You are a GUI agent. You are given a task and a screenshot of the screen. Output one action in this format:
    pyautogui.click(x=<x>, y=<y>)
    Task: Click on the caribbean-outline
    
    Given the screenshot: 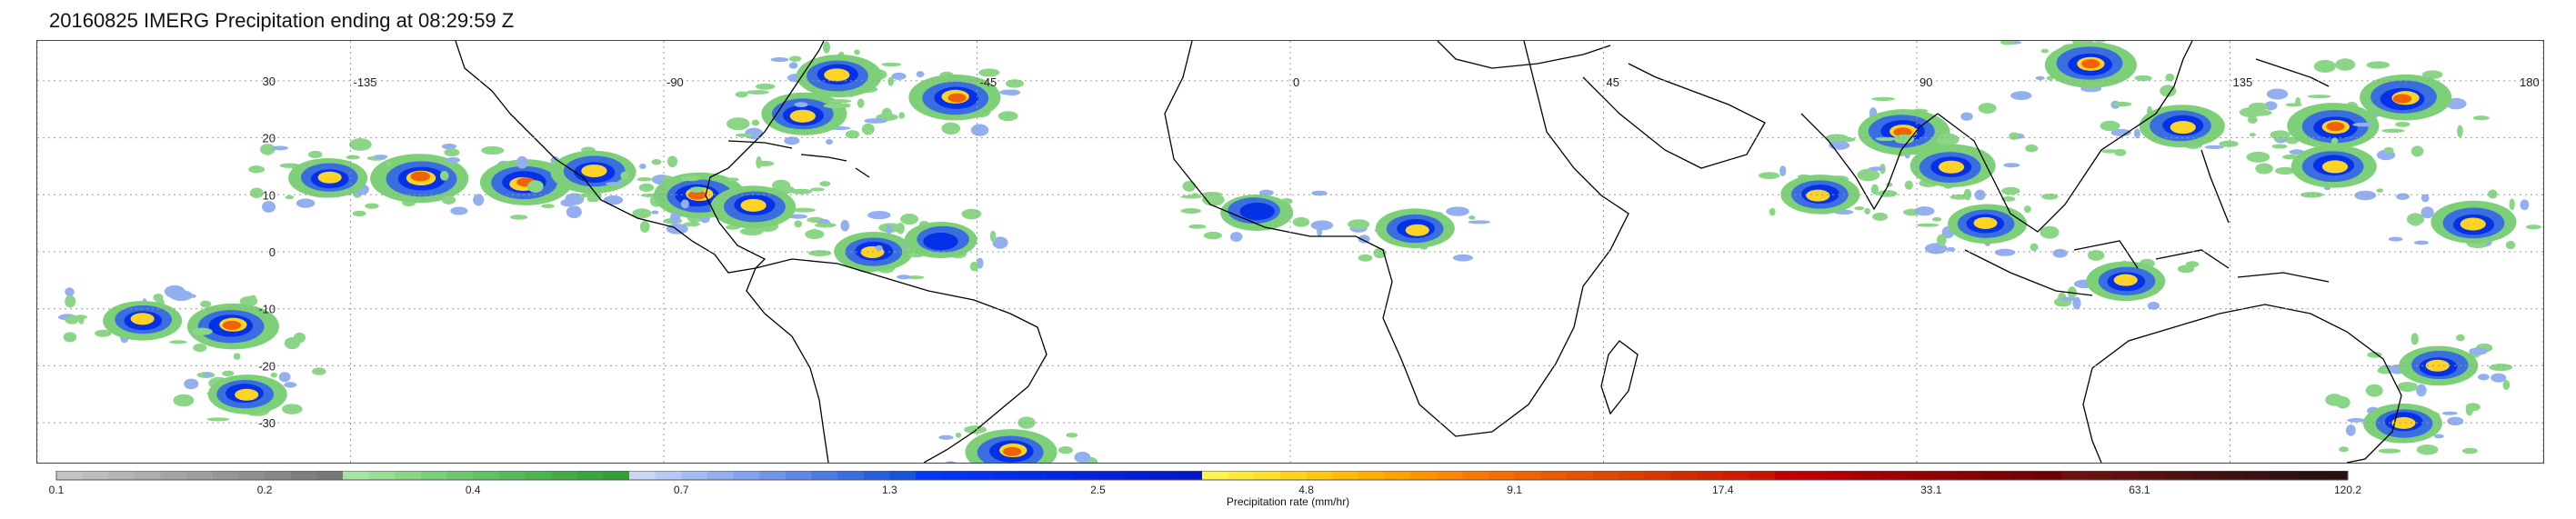 What is the action you would take?
    pyautogui.click(x=798, y=159)
    